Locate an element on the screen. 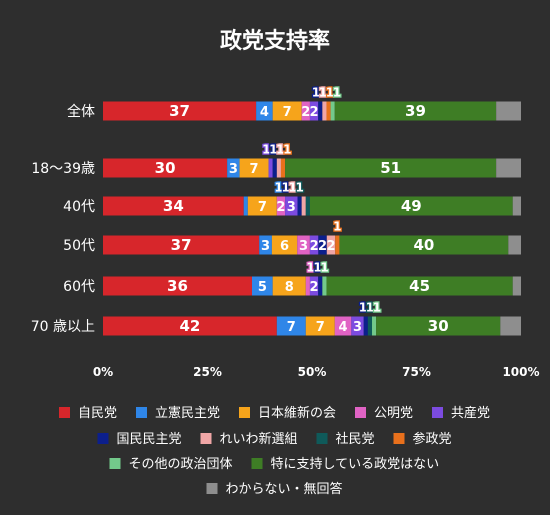  legend-label: 国民民主党 is located at coordinates (149, 439).